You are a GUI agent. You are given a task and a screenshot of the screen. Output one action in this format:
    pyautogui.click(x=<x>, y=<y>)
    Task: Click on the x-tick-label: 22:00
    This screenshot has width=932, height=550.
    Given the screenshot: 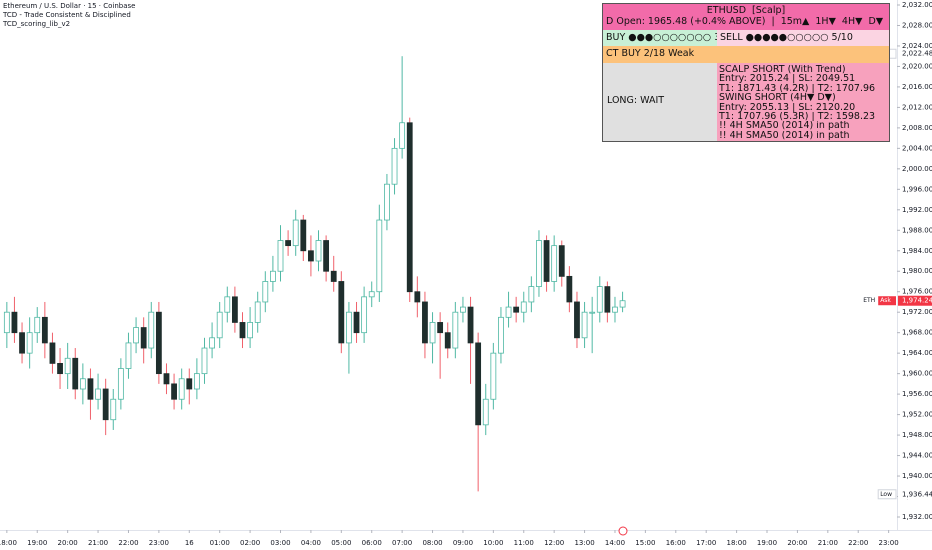 What is the action you would take?
    pyautogui.click(x=858, y=543)
    